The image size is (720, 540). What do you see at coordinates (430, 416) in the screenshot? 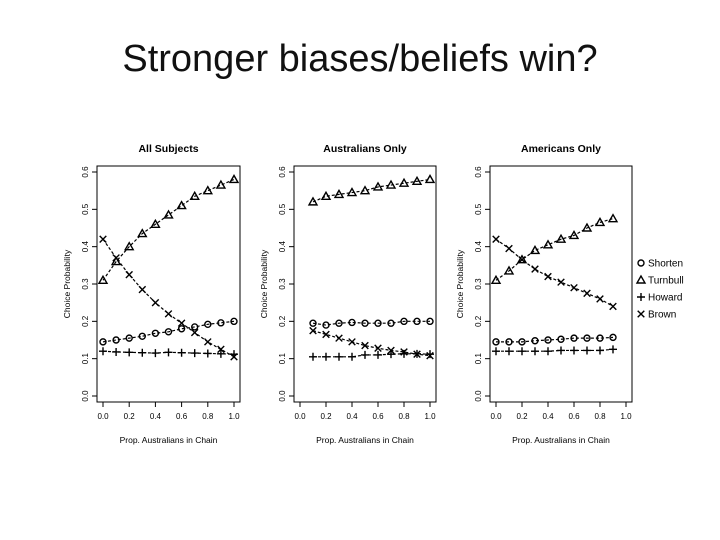
I see `x-tick-label: 1.0` at bounding box center [430, 416].